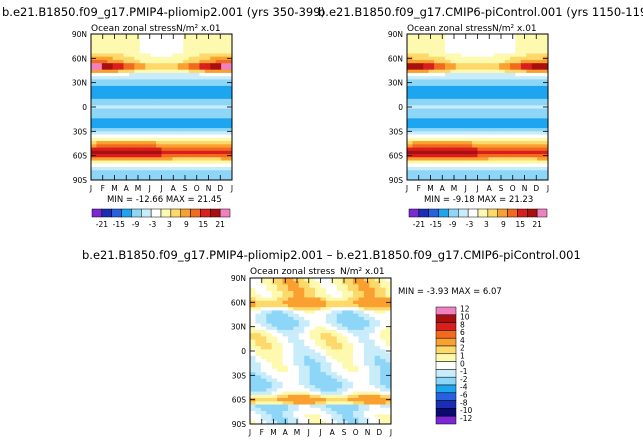 This screenshot has width=643, height=442. What do you see at coordinates (476, 188) in the screenshot?
I see `x-tick-label: J` at bounding box center [476, 188].